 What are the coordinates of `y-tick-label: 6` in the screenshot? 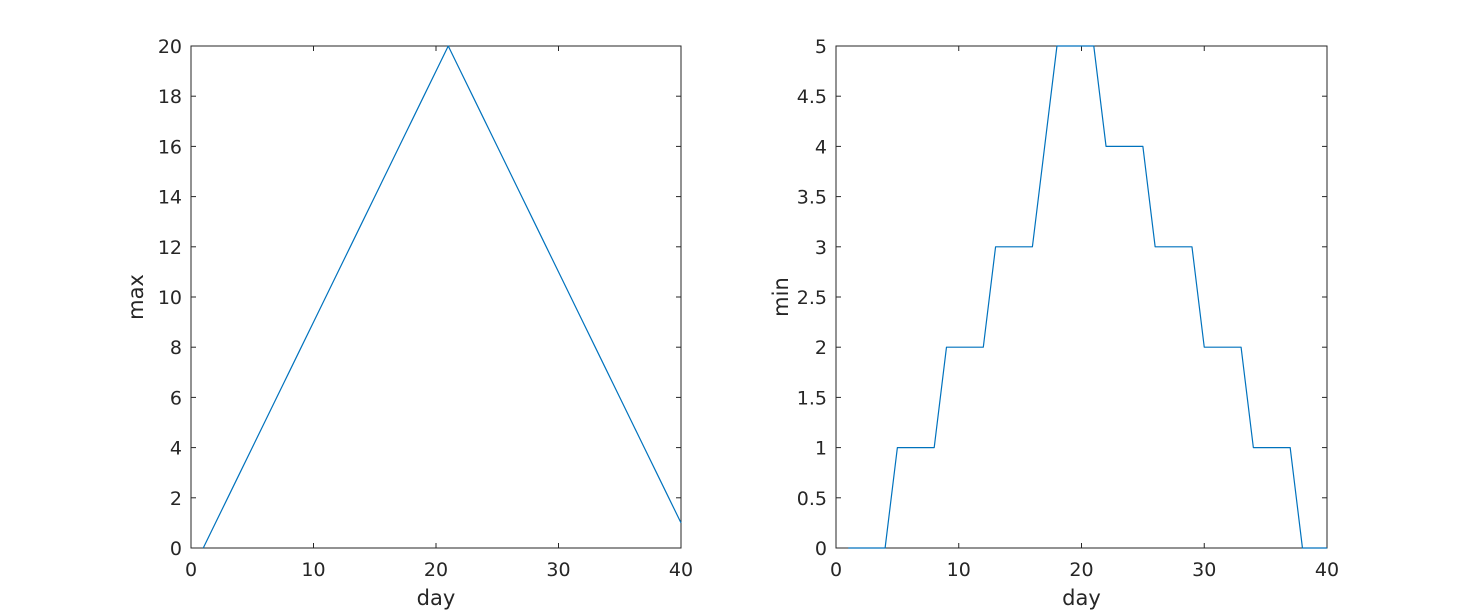 It's located at (176, 398).